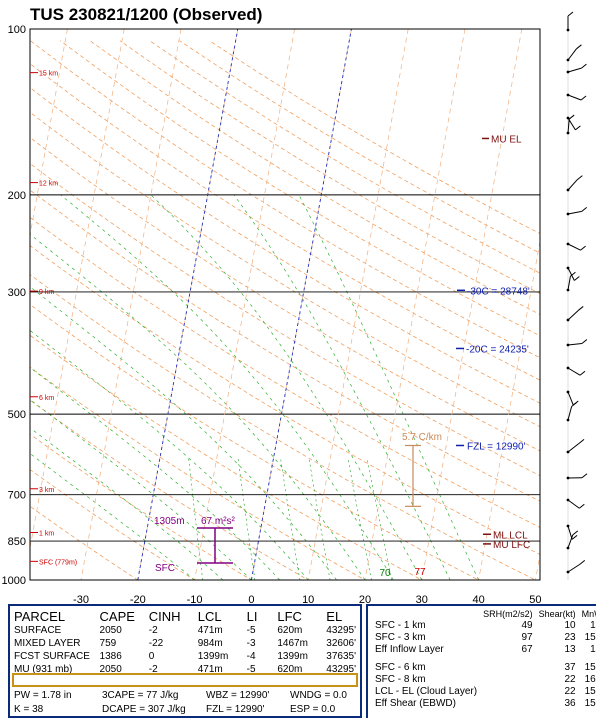  Describe the element at coordinates (165, 568) in the screenshot. I see `sfc-label: SFC` at that location.